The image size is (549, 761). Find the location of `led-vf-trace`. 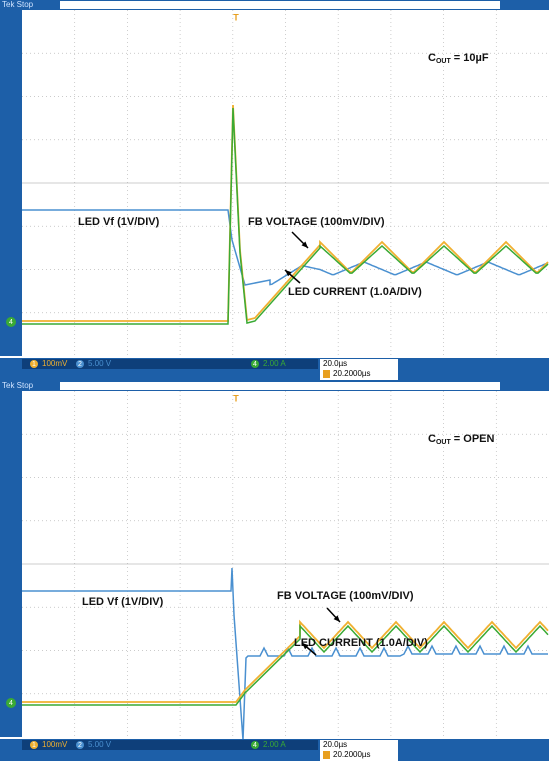

led-vf-trace is located at coordinates (285, 247).